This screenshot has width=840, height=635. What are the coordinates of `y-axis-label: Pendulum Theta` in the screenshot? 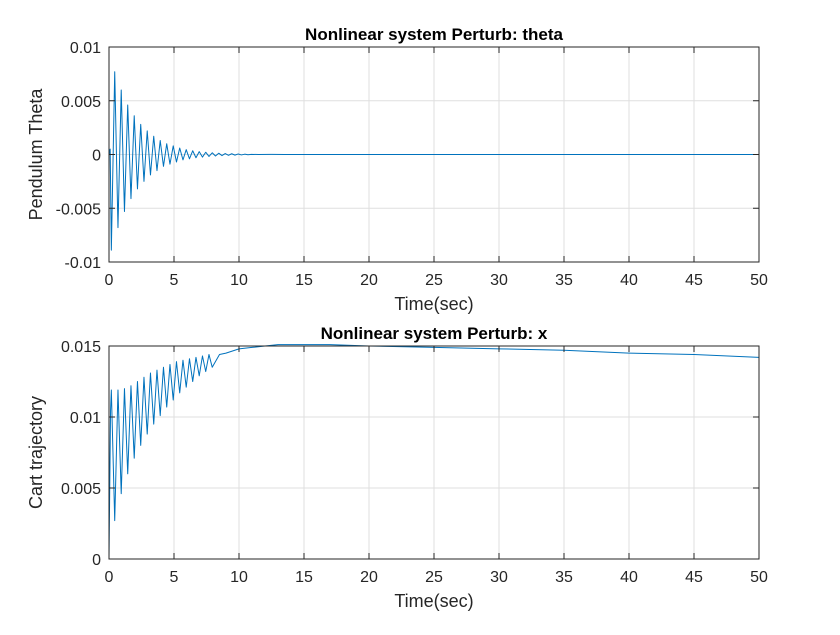 It's located at (36, 154).